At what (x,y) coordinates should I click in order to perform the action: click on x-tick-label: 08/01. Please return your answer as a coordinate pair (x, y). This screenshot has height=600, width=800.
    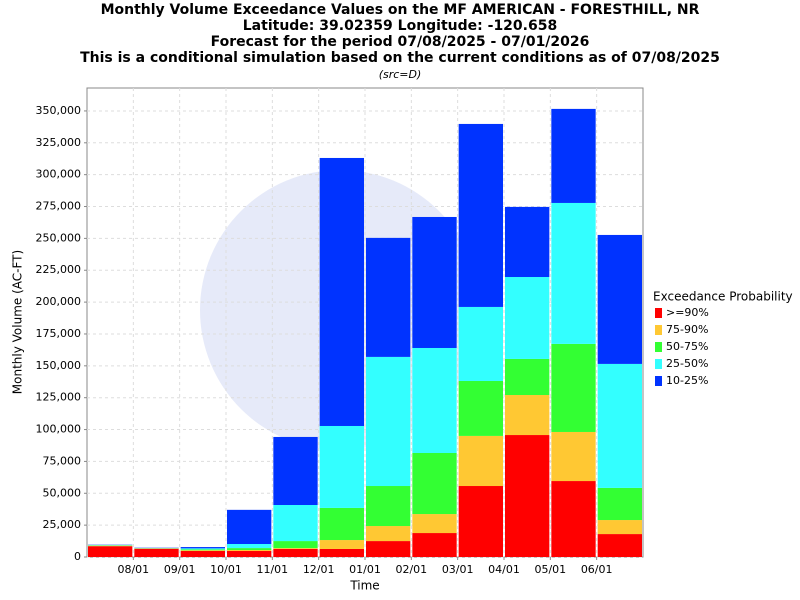
    Looking at the image, I should click on (133, 569).